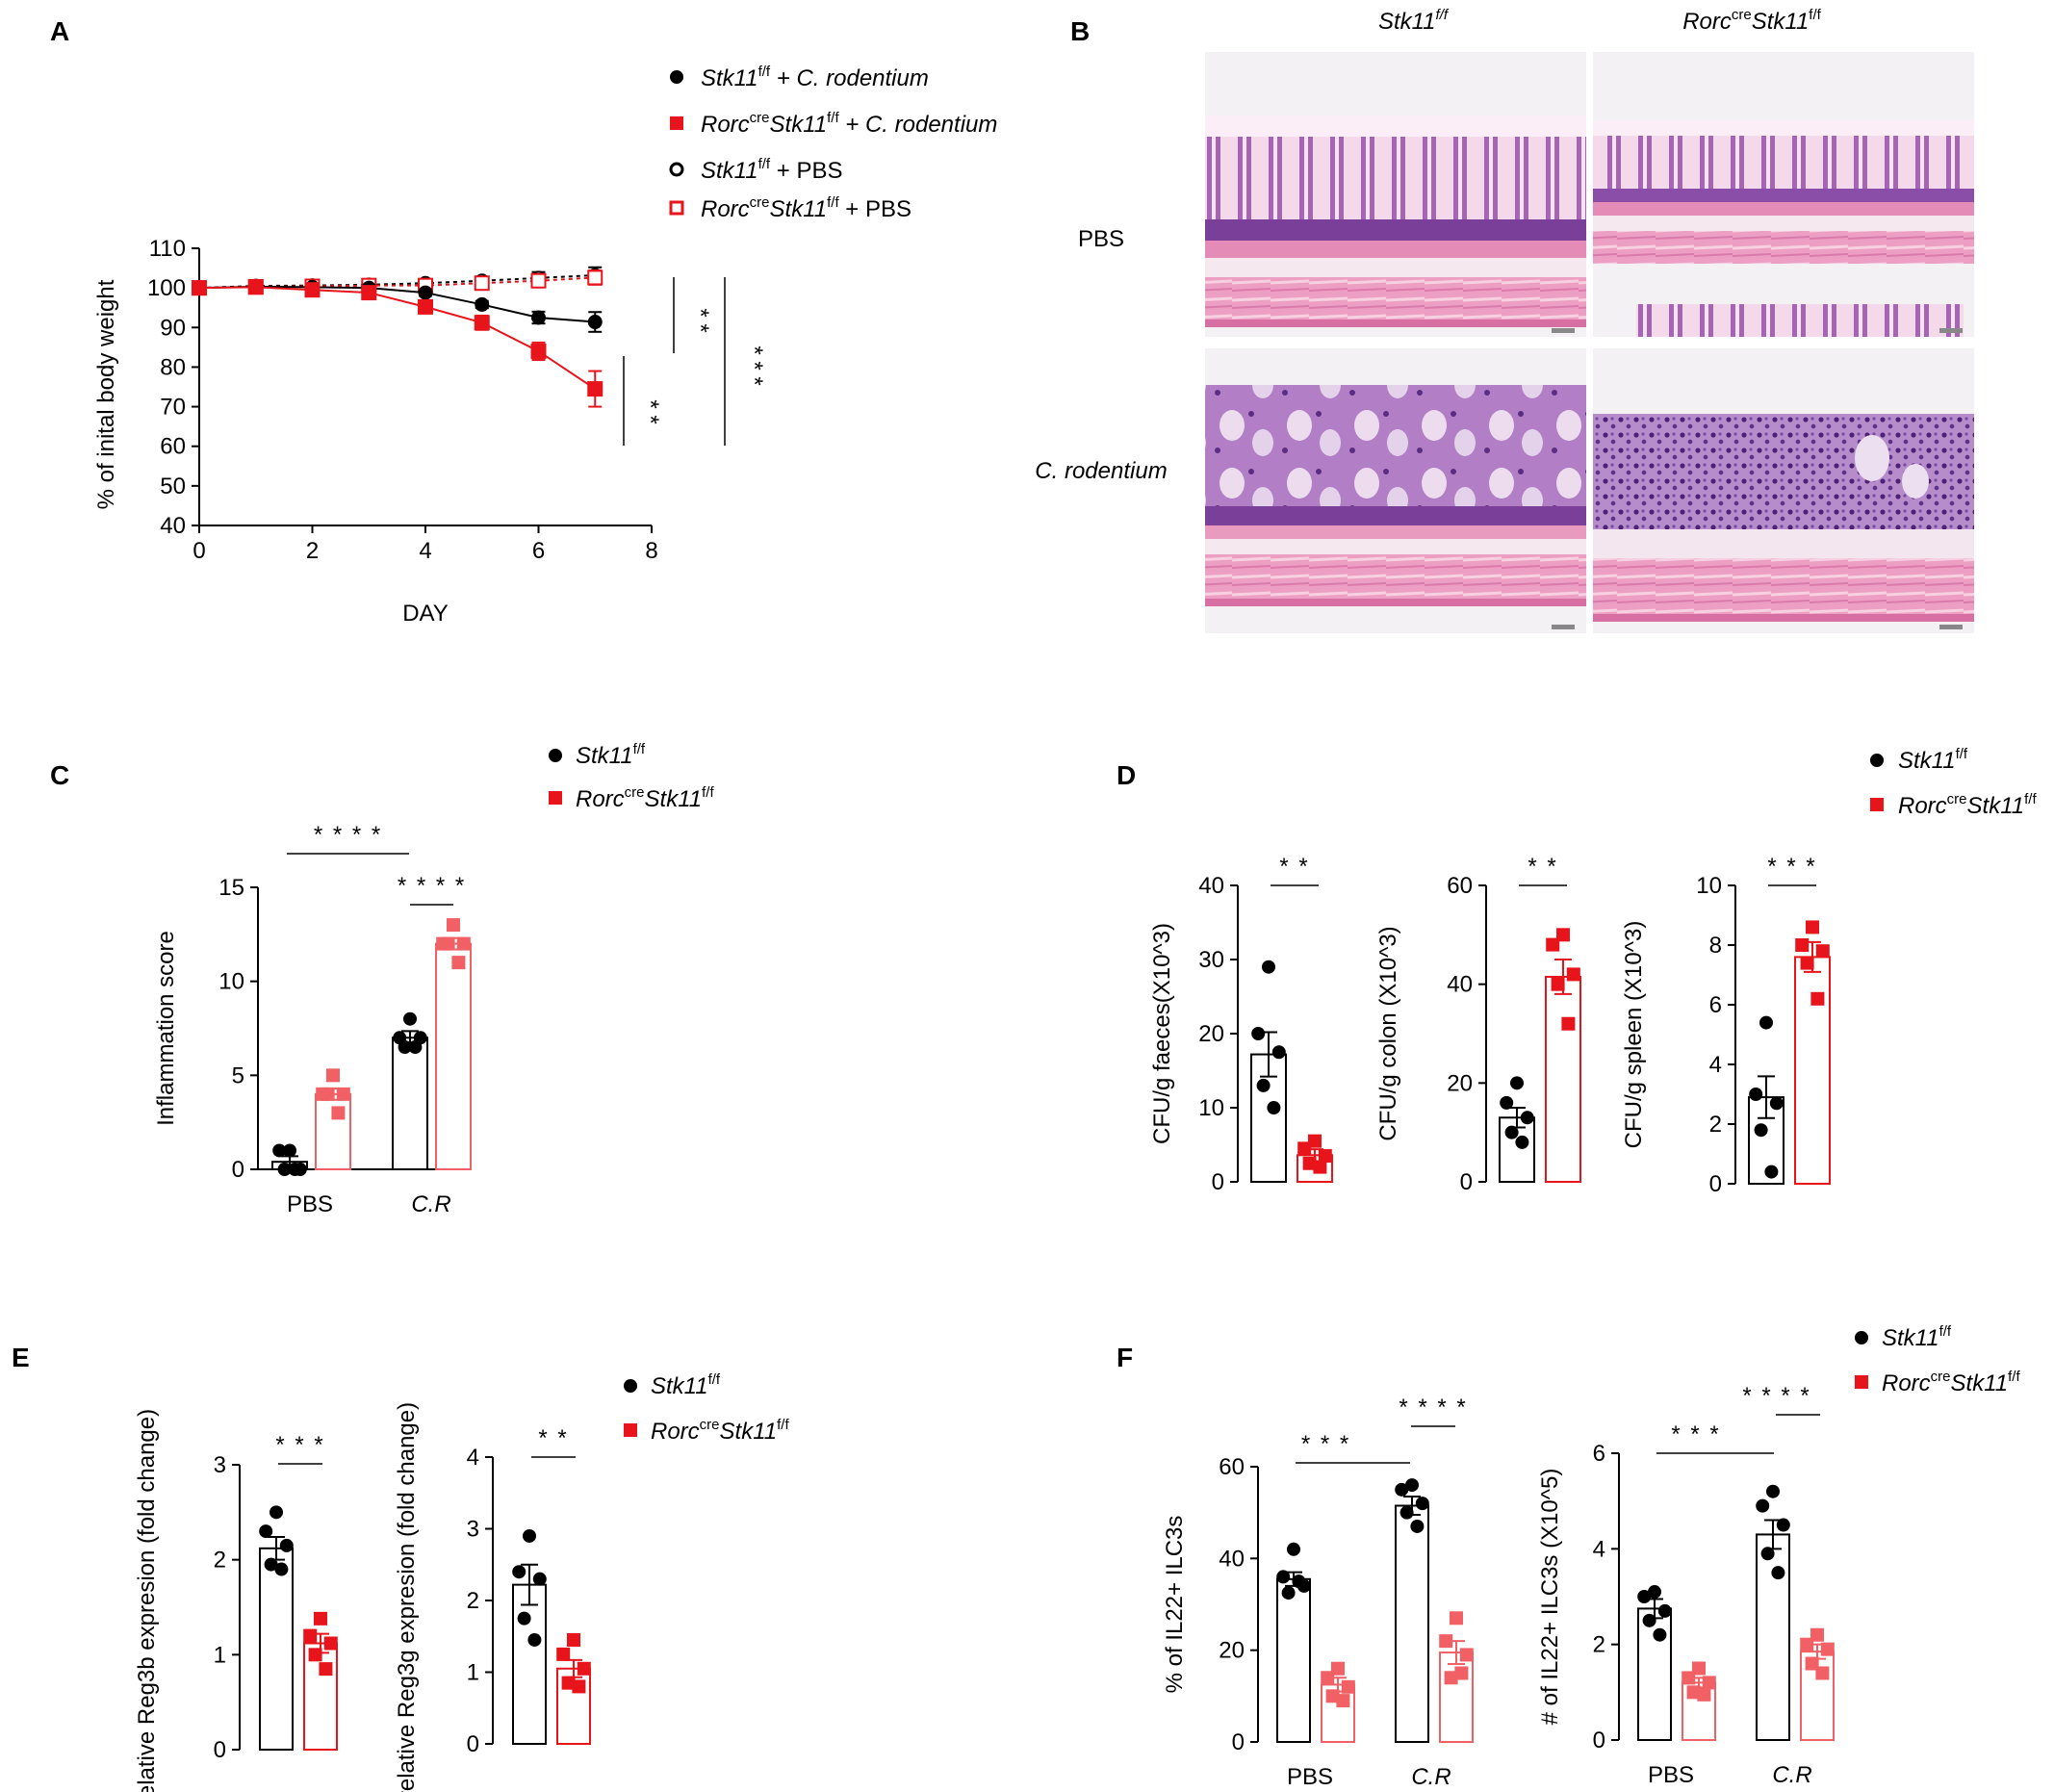 This screenshot has width=2054, height=1792. I want to click on chart-a-point-ctrl-cr, so click(425, 292).